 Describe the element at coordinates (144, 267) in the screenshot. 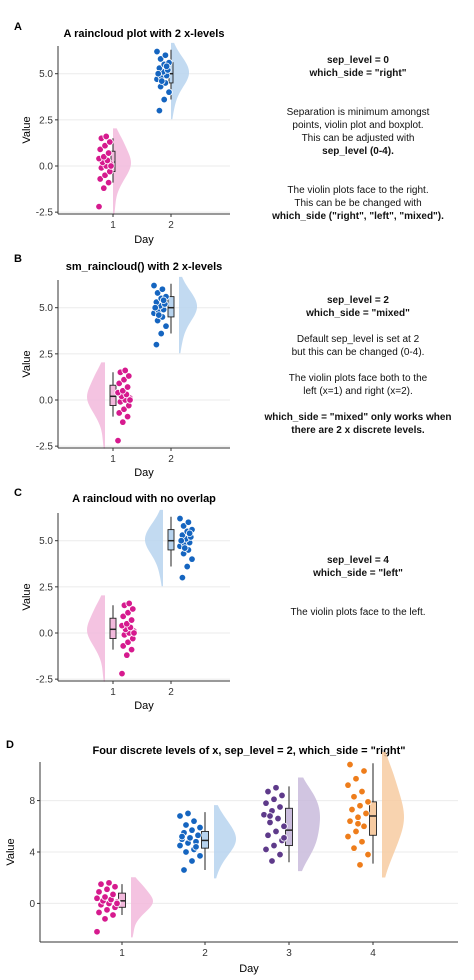

I see `chart-title: sm_raincloud() with 2 x-levels` at that location.